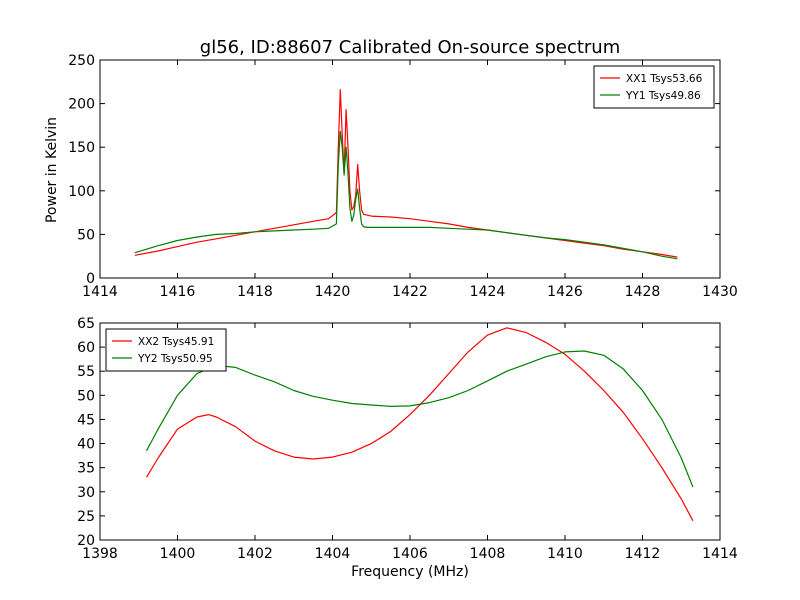  Describe the element at coordinates (488, 292) in the screenshot. I see `x-tick-label: 1424` at that location.